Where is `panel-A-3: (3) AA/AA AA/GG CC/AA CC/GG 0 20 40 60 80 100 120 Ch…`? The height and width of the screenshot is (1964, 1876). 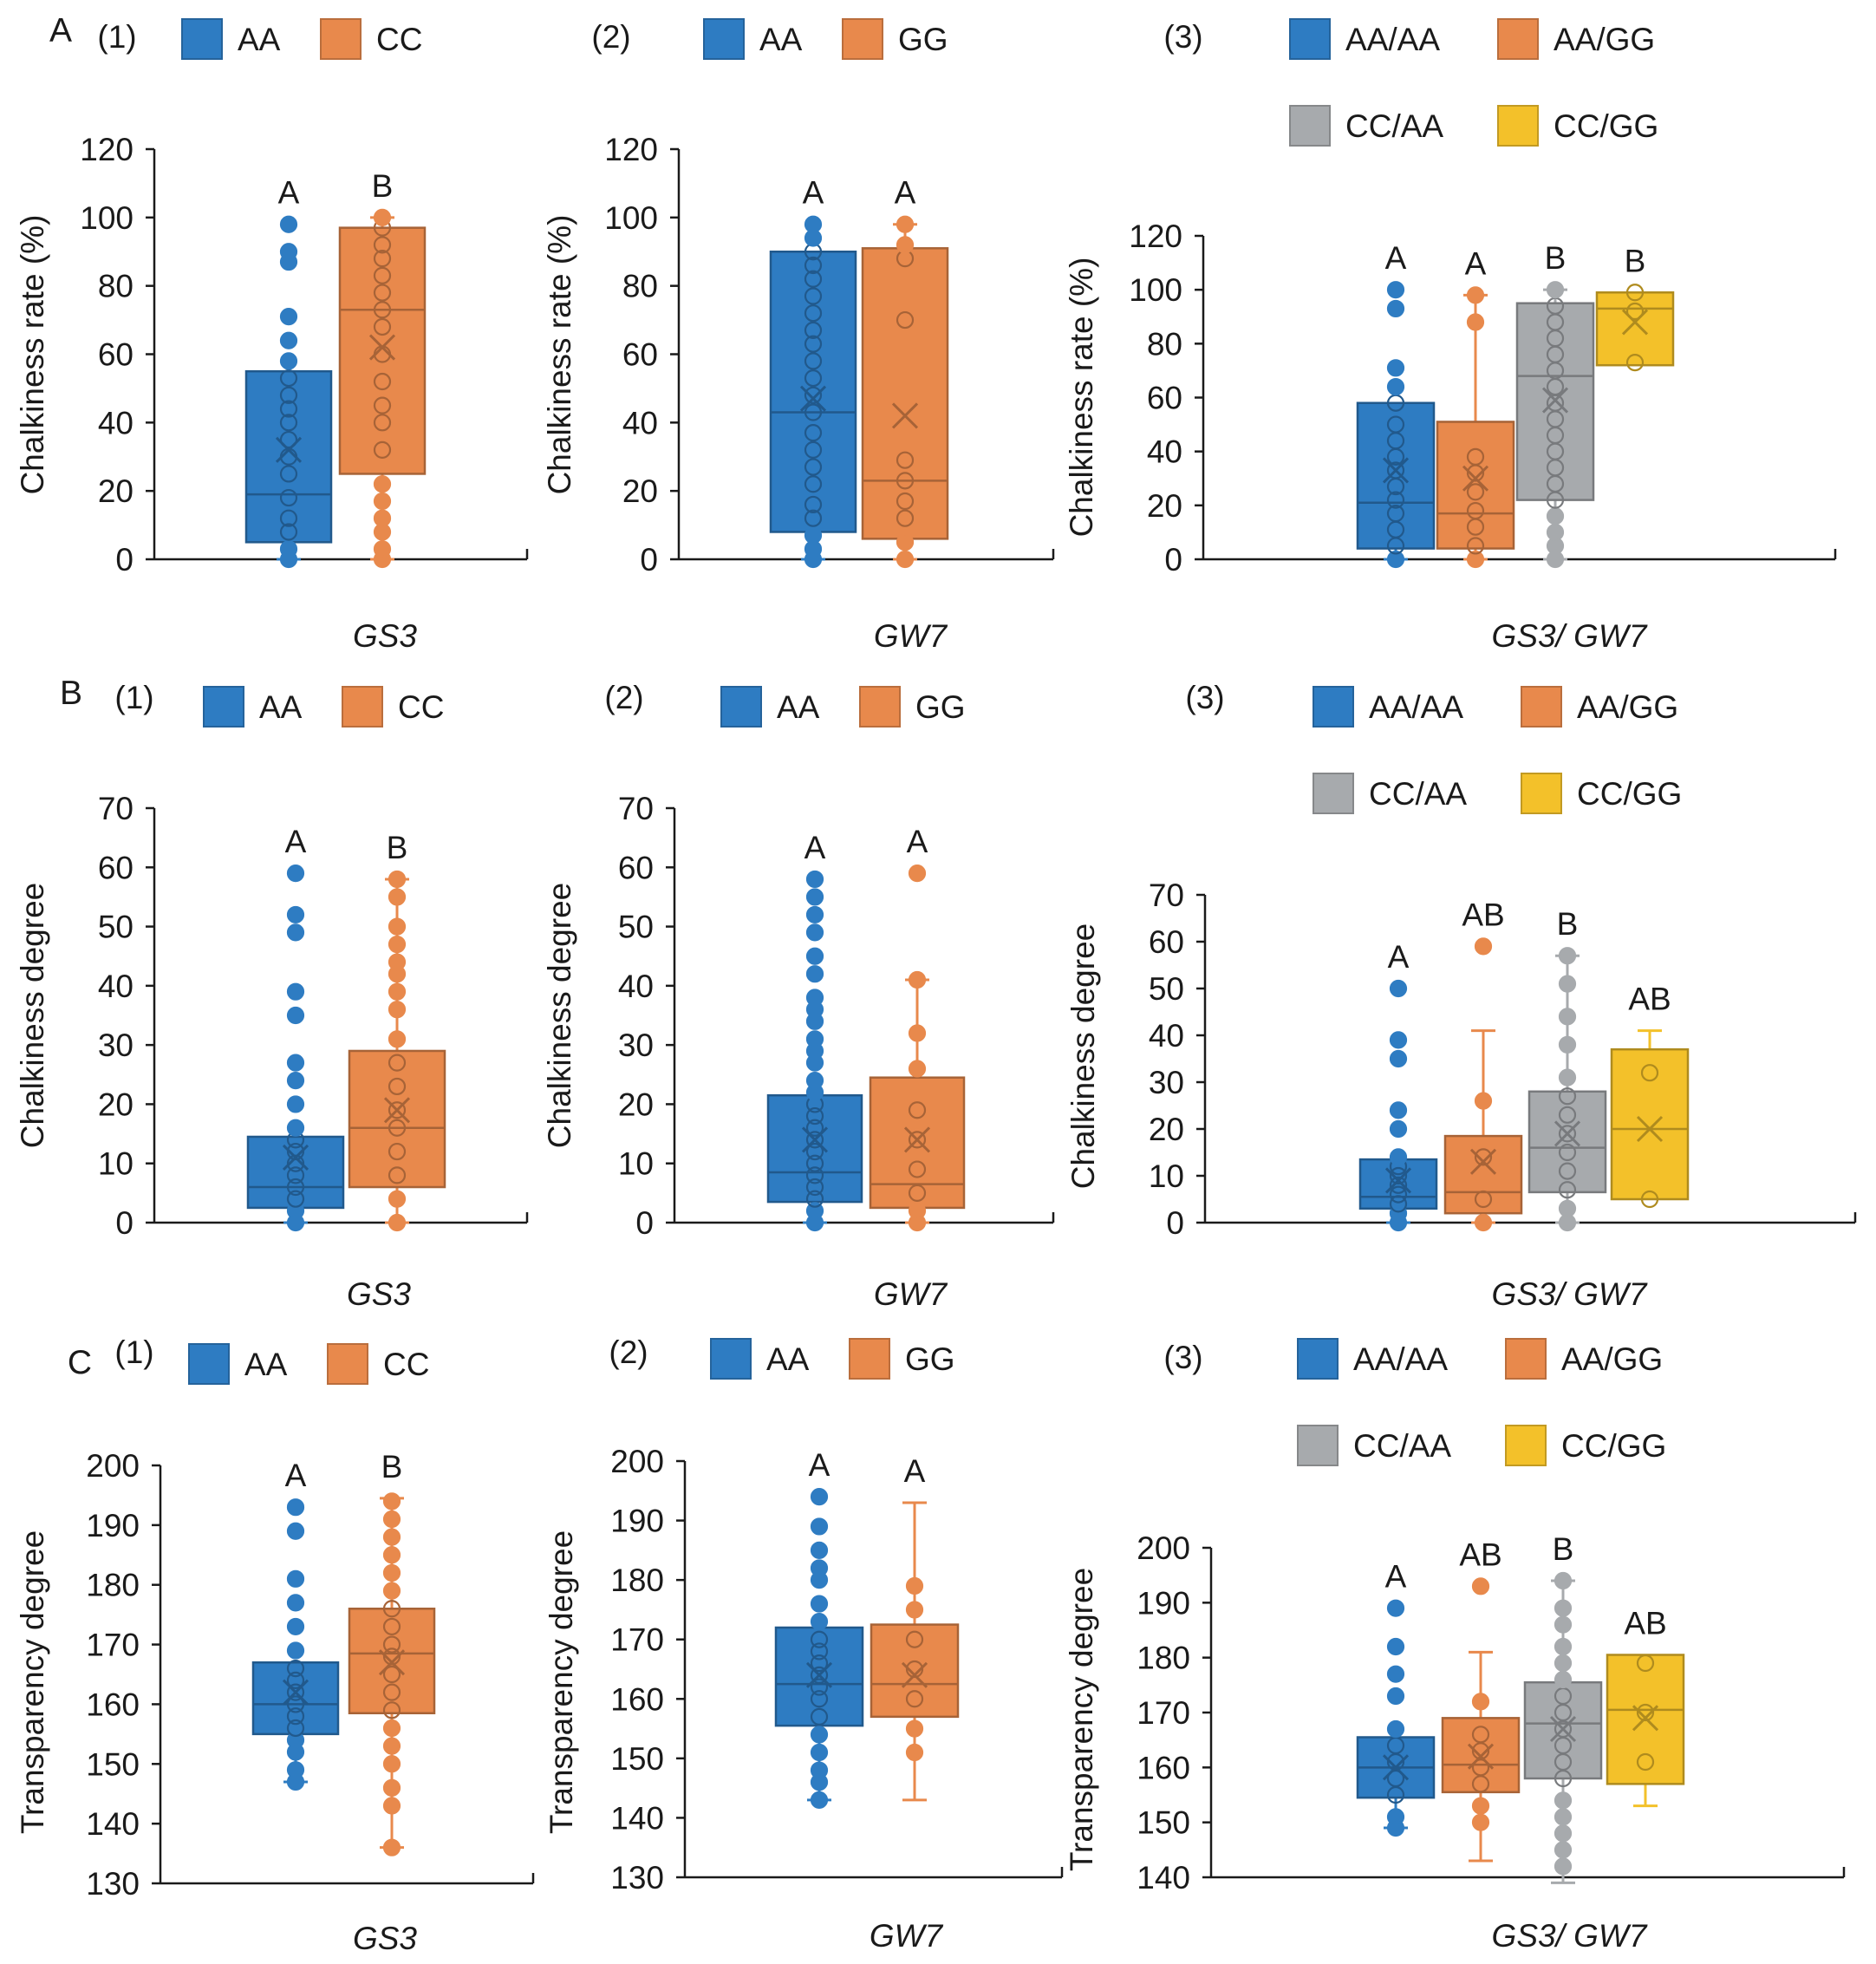 panel-A-3: (3) AA/AA AA/GG CC/AA CC/GG 0 20 40 60 80 100 120 Ch… is located at coordinates (1450, 336).